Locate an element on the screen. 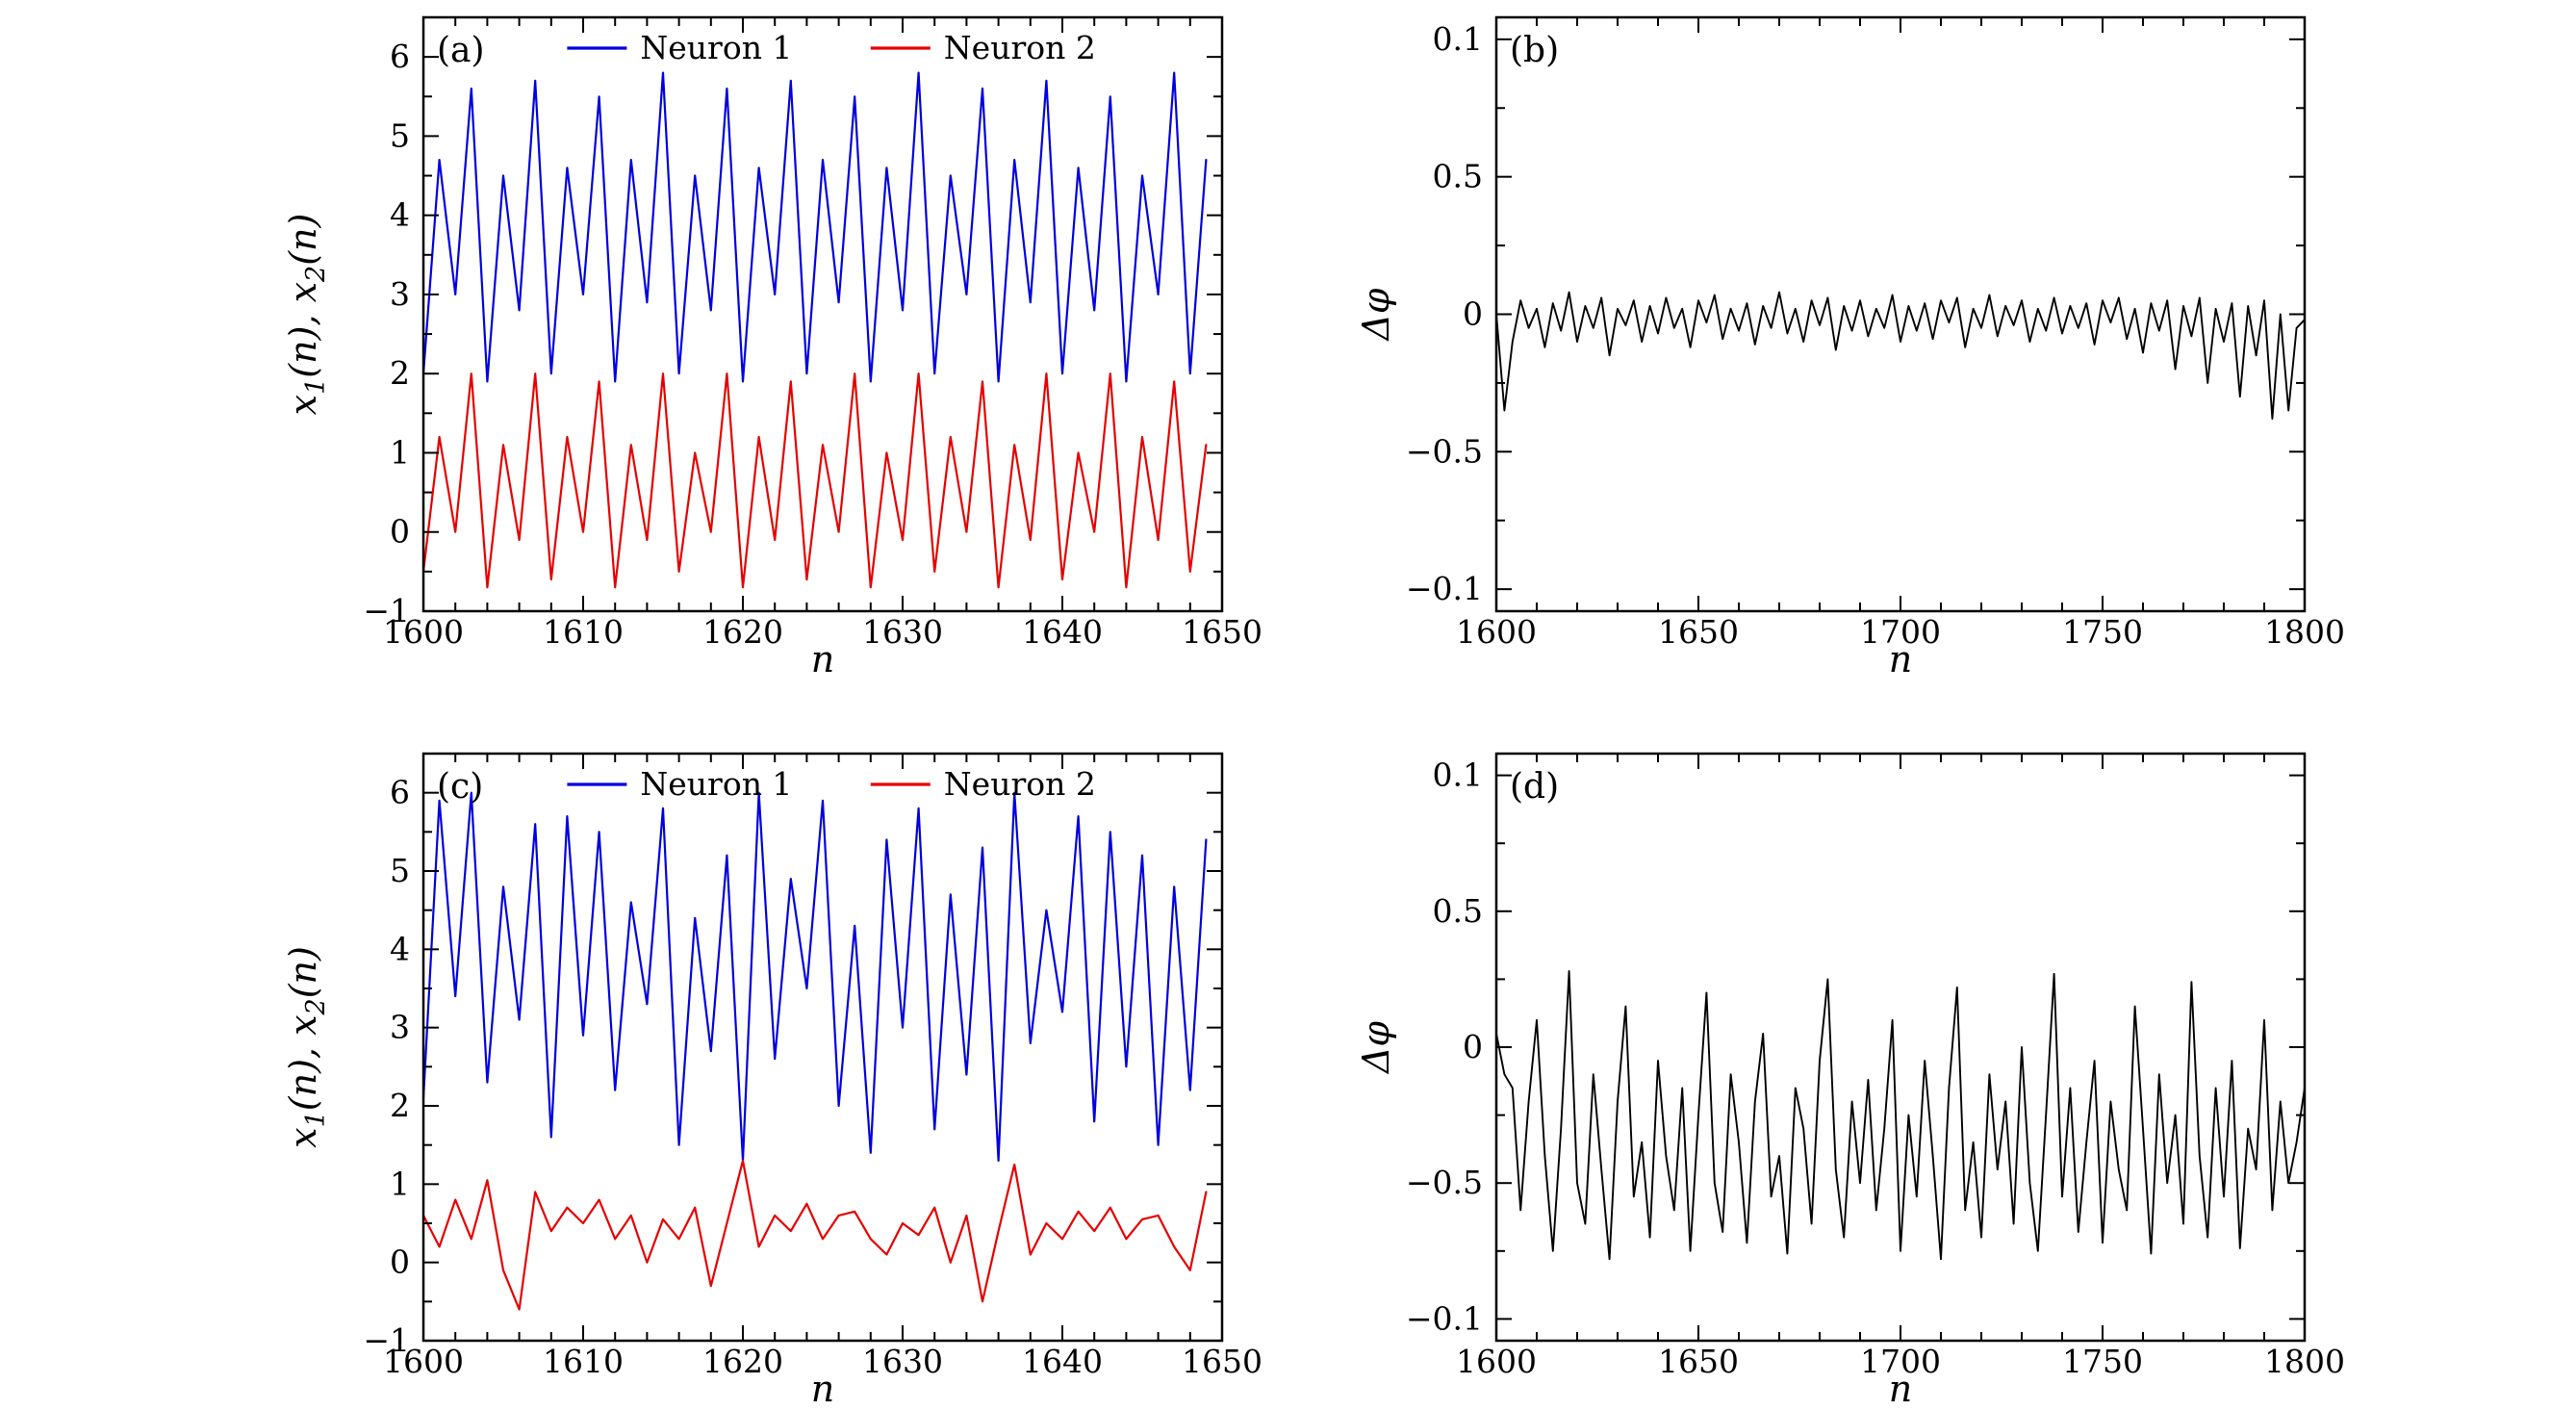  plot-a is located at coordinates (814, 330).